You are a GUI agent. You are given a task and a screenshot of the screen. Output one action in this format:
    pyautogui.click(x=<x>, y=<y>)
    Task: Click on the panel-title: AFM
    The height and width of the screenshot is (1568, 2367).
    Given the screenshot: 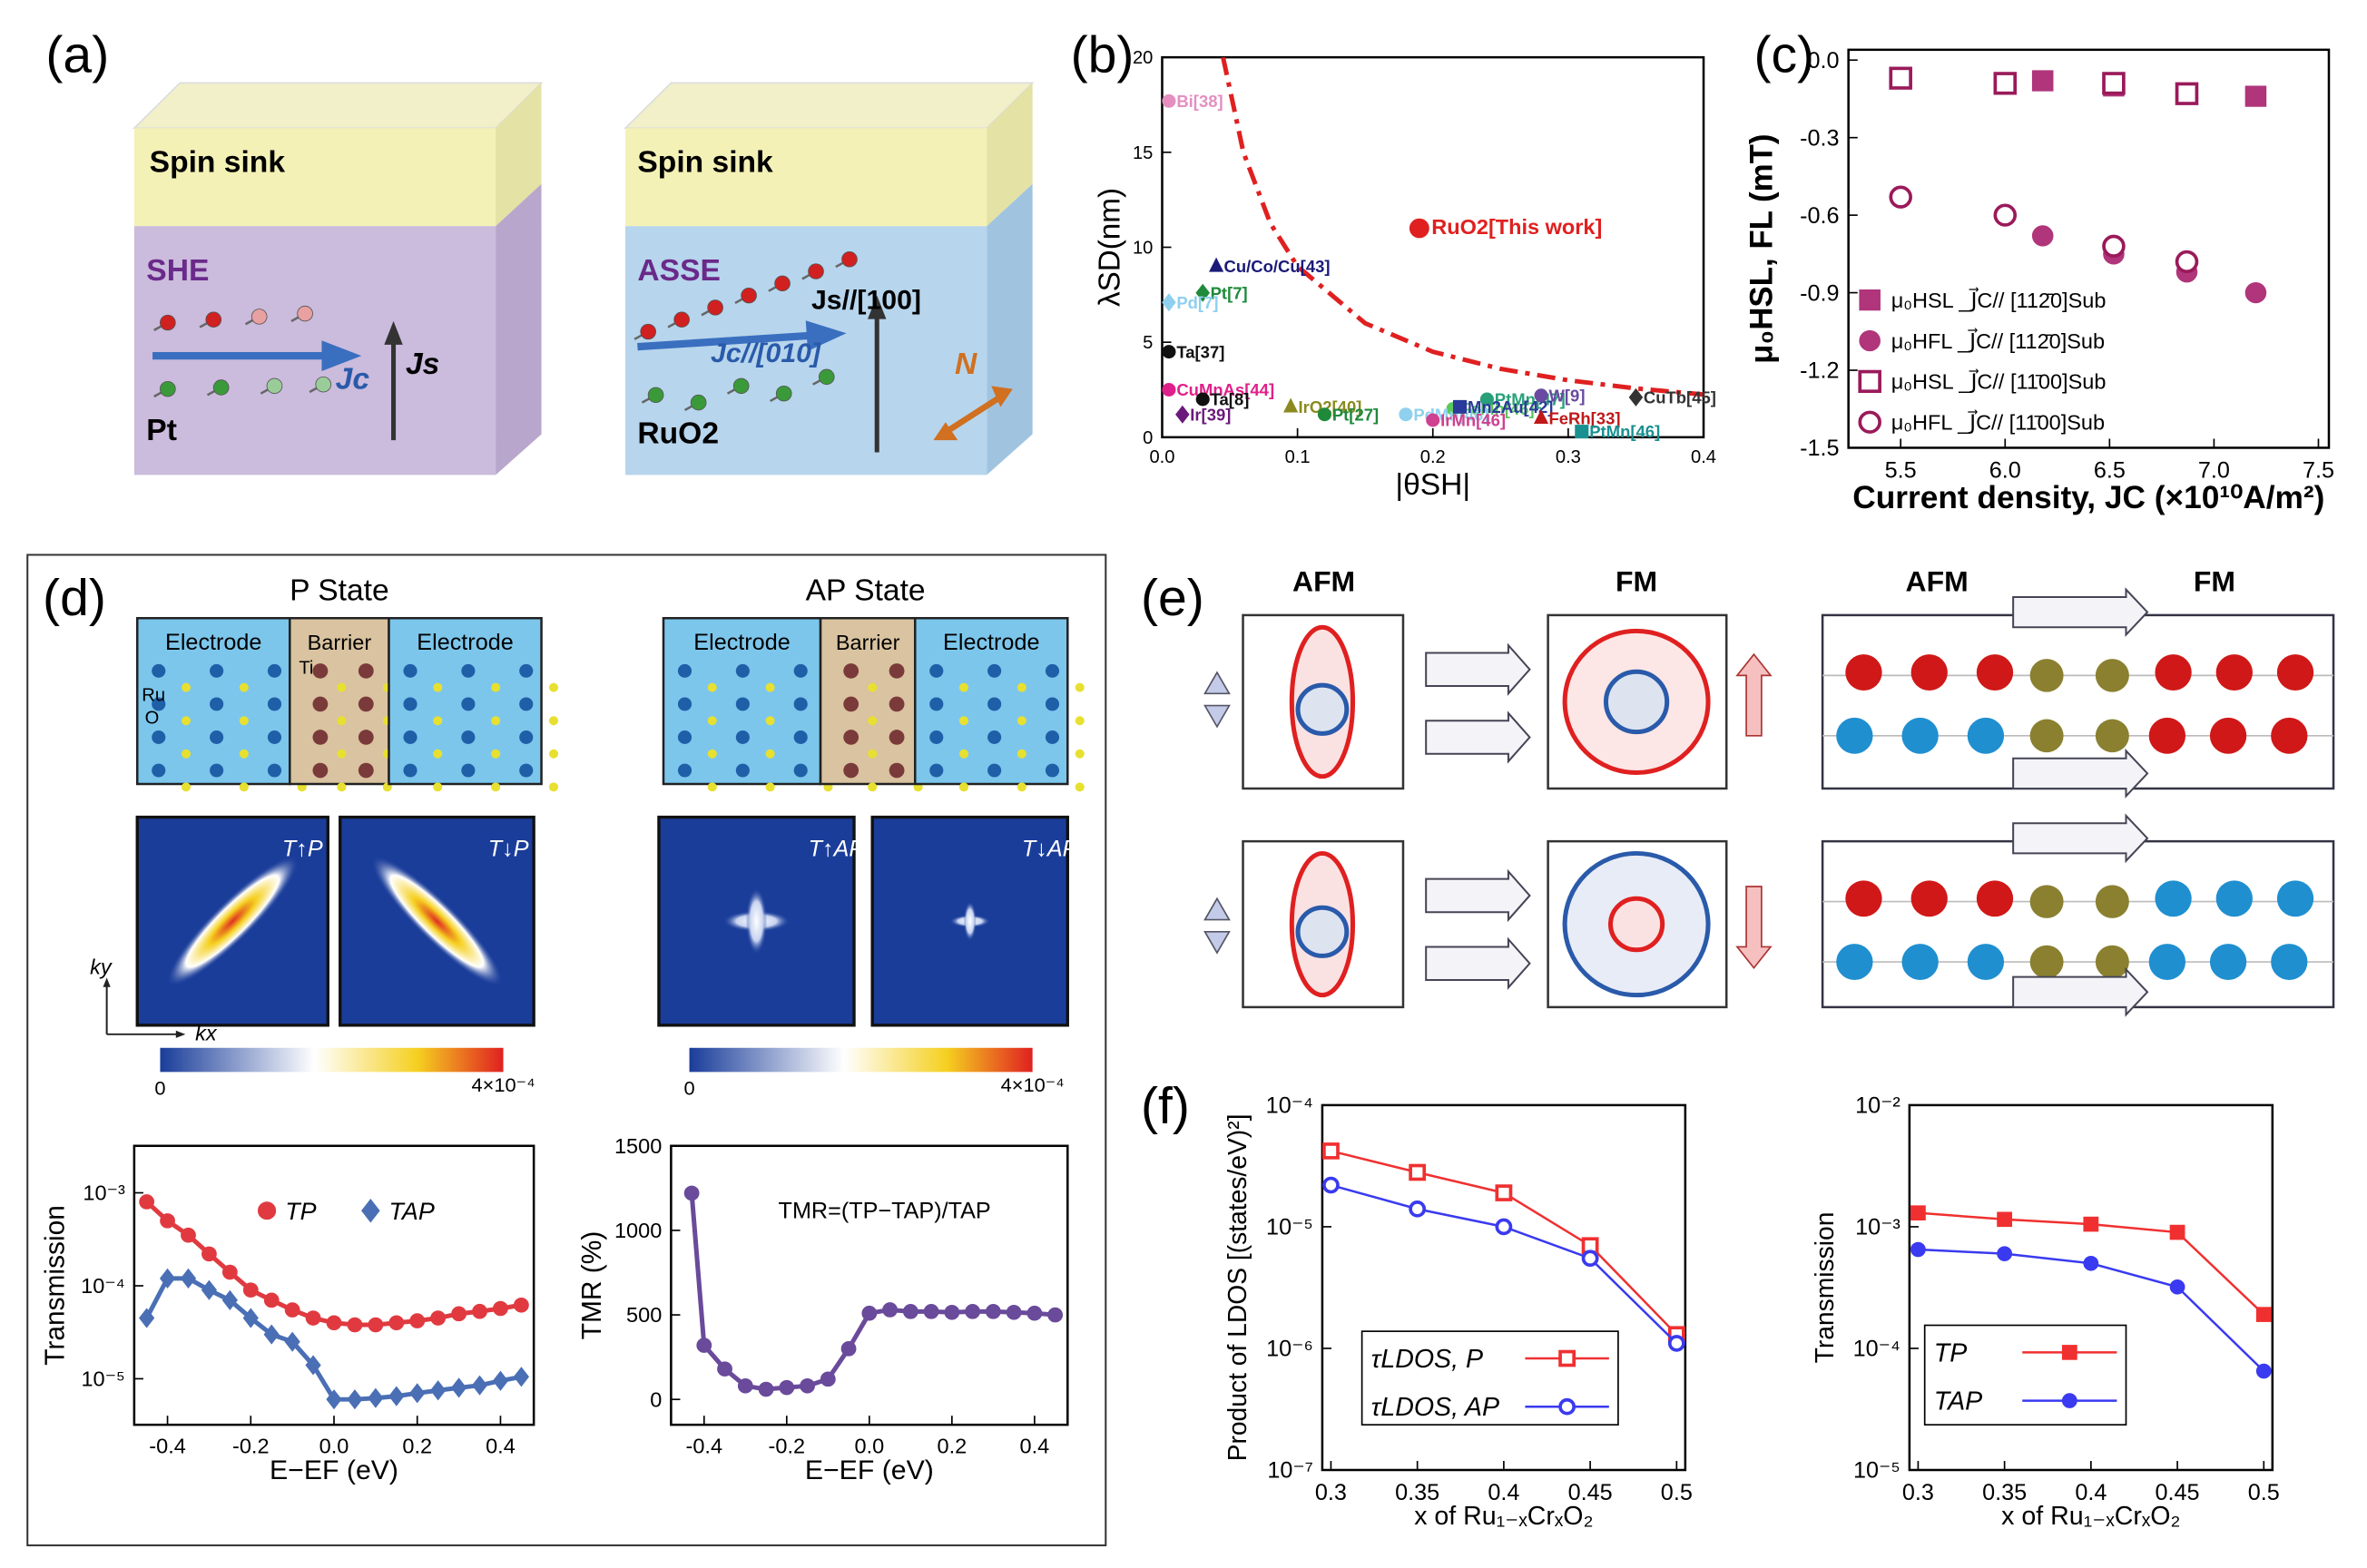 What is the action you would take?
    pyautogui.click(x=1937, y=580)
    